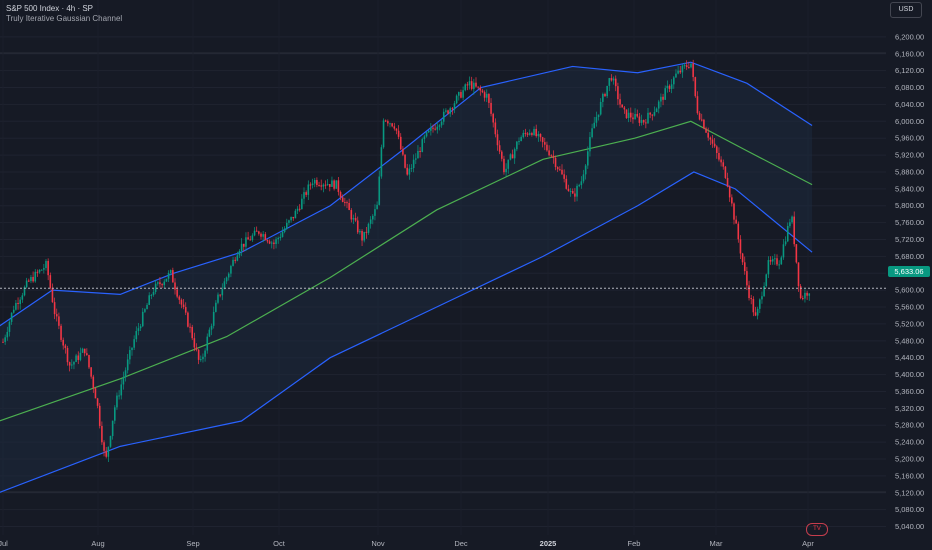  I want to click on y-tick-label: 5,840.00, so click(909, 188).